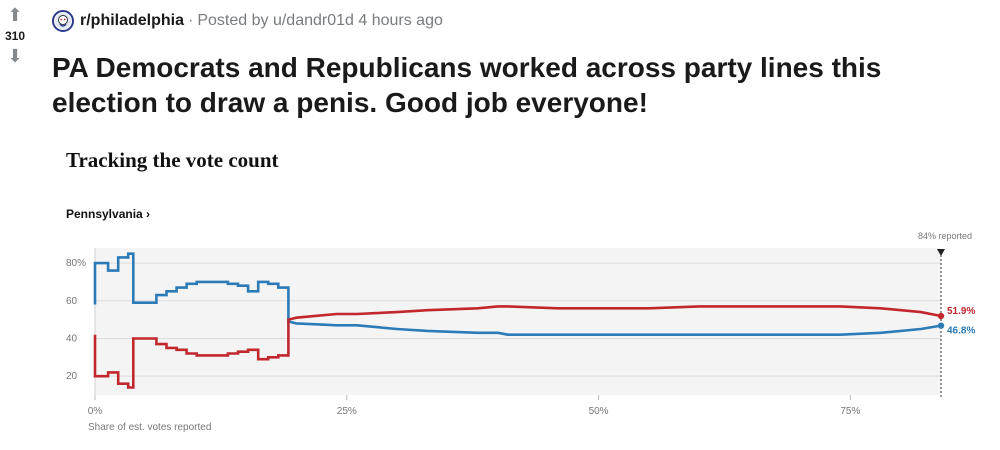 The image size is (1000, 450). What do you see at coordinates (149, 427) in the screenshot?
I see `x-axis-label: Share of est. votes reported` at bounding box center [149, 427].